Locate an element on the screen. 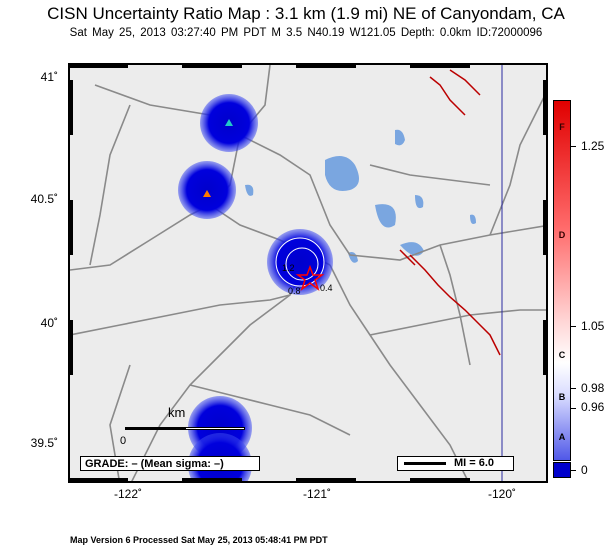 Image resolution: width=612 pixels, height=551 pixels. scale-letter-B: B is located at coordinates (562, 397).